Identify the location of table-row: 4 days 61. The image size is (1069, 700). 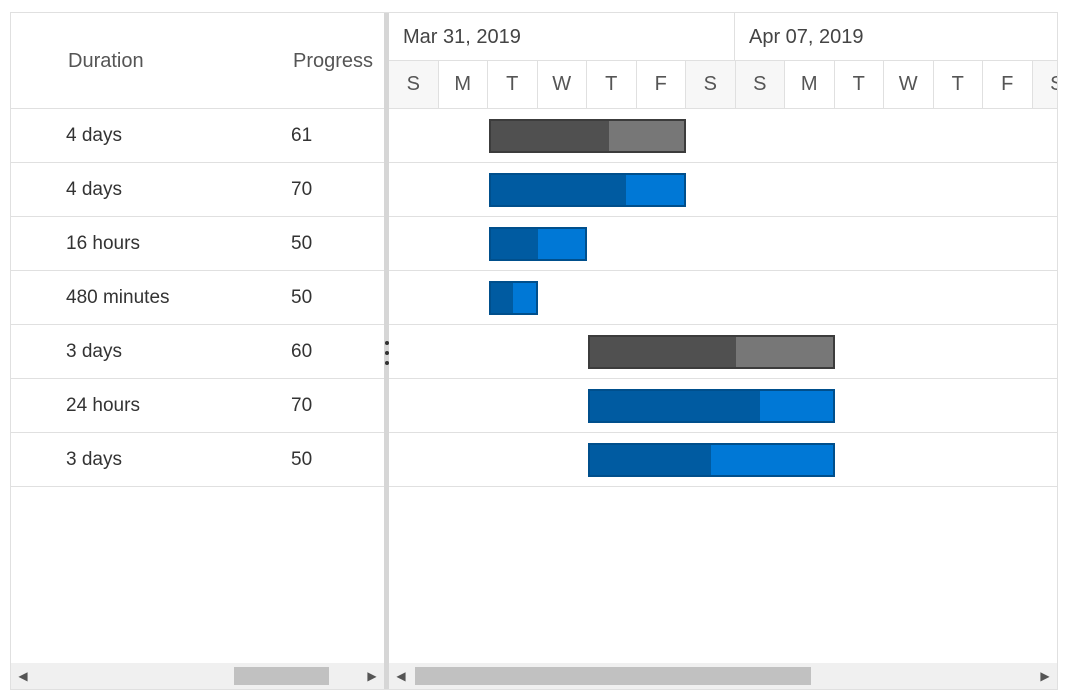
(197, 136).